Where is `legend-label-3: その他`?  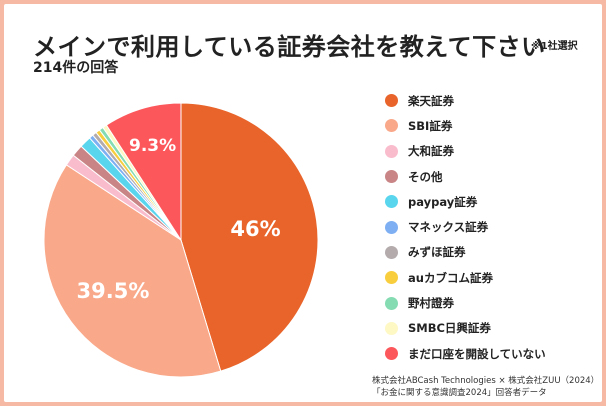
legend-label-3: その他 is located at coordinates (425, 176).